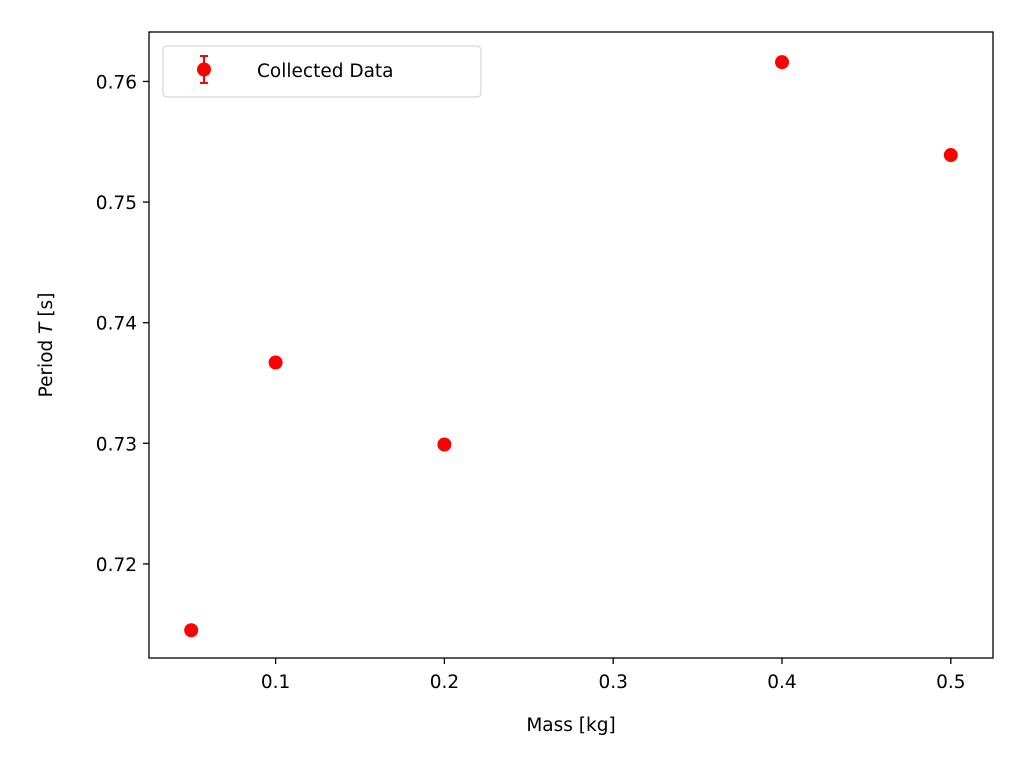  What do you see at coordinates (612, 682) in the screenshot?
I see `x-tick-label: 0.3` at bounding box center [612, 682].